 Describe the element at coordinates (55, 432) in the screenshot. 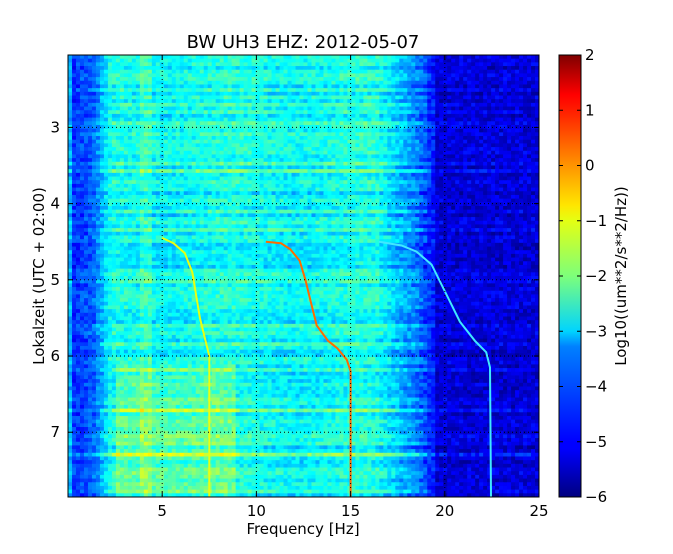

I see `y-tick-label: 7` at that location.